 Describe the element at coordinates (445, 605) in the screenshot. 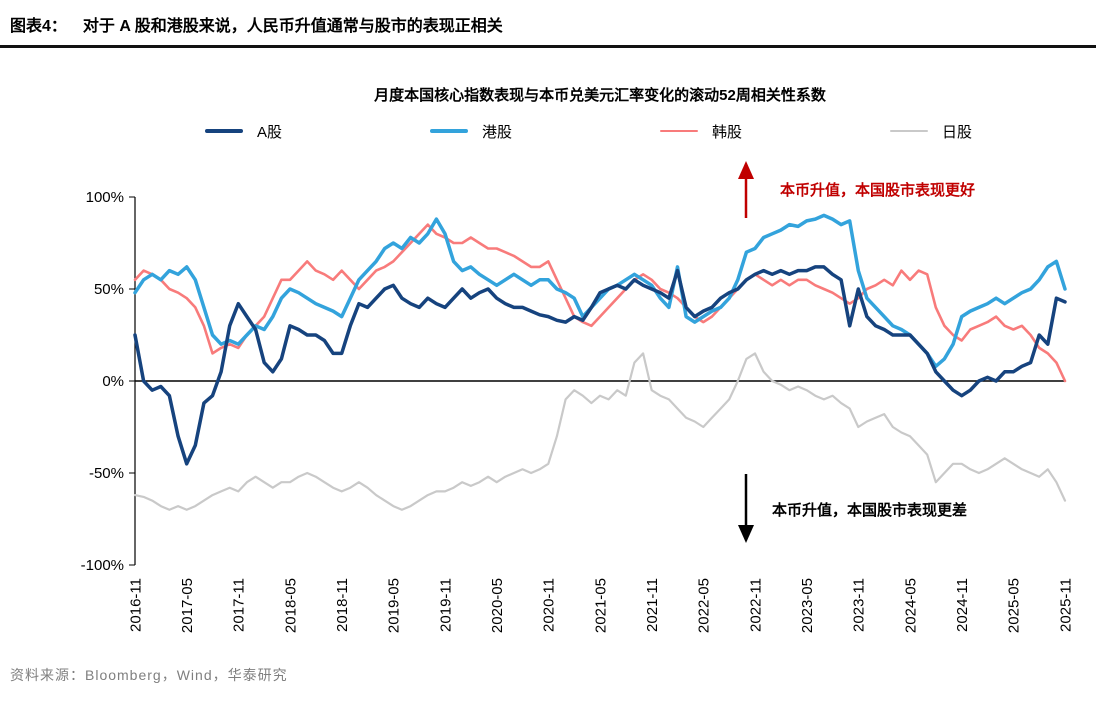

I see `x-tick-label: 2019-11` at that location.